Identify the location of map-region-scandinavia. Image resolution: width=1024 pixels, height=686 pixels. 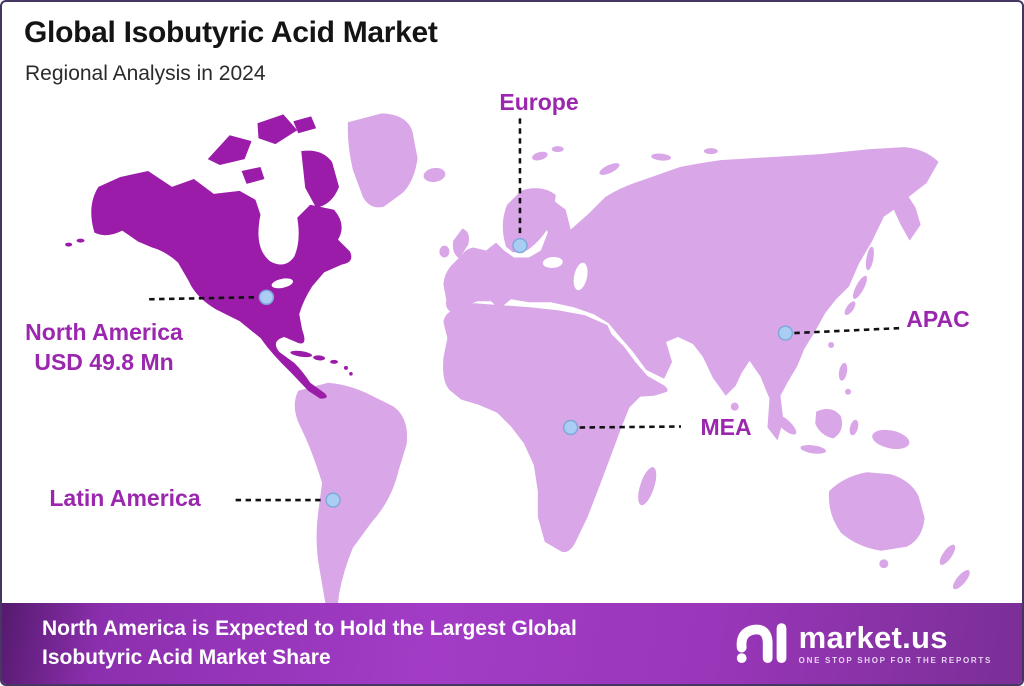
(529, 220).